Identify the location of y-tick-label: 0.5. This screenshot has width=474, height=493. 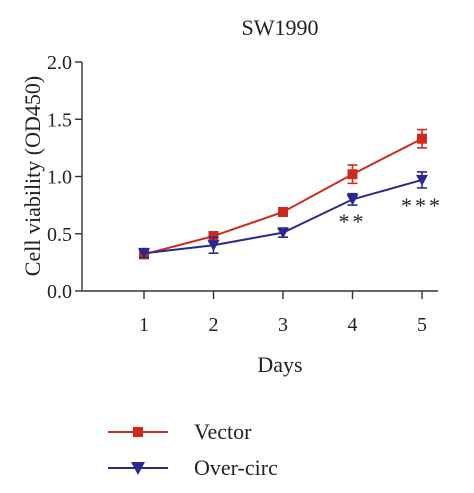
(59, 235).